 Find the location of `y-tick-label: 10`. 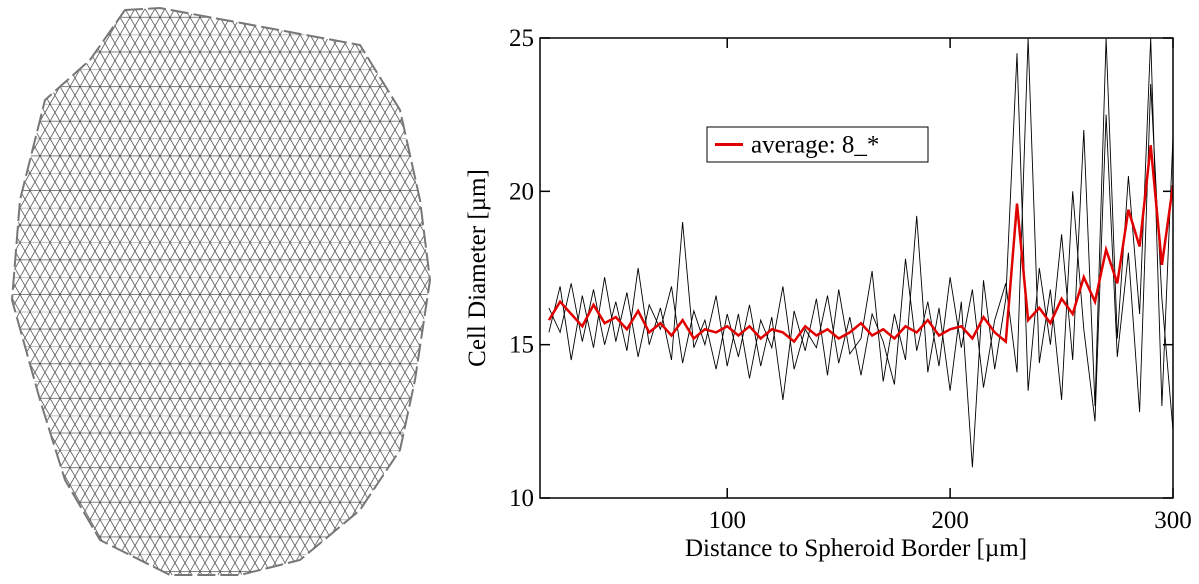

y-tick-label: 10 is located at coordinates (521, 498).